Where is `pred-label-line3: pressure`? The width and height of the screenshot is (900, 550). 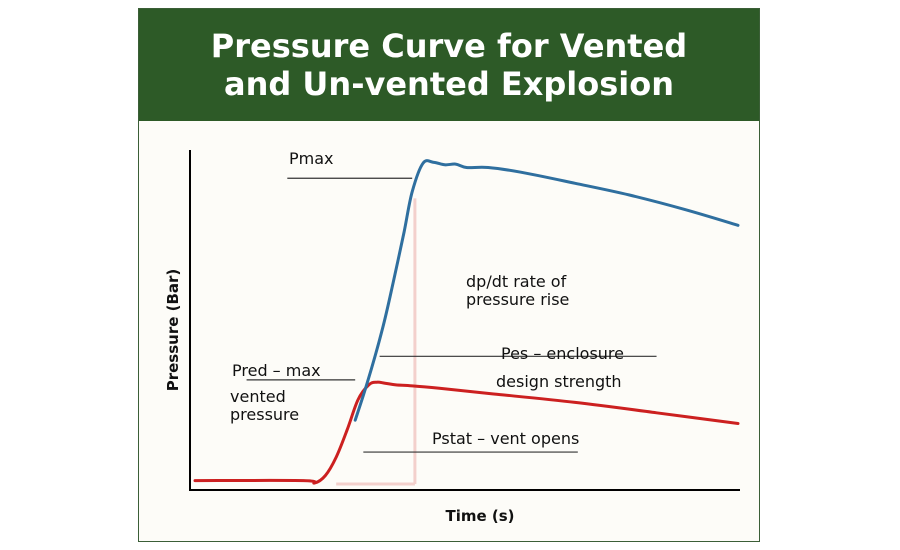 pred-label-line3: pressure is located at coordinates (264, 414).